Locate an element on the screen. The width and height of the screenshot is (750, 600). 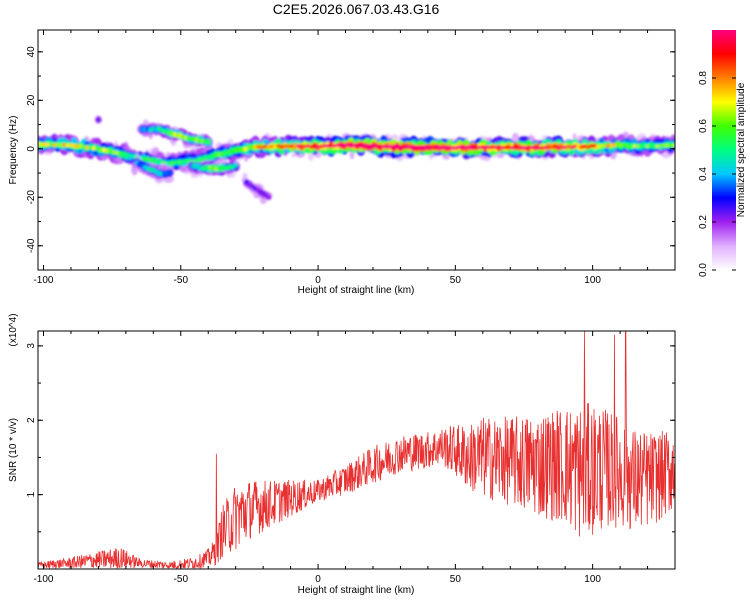
colorbar-fill is located at coordinates (724, 150).